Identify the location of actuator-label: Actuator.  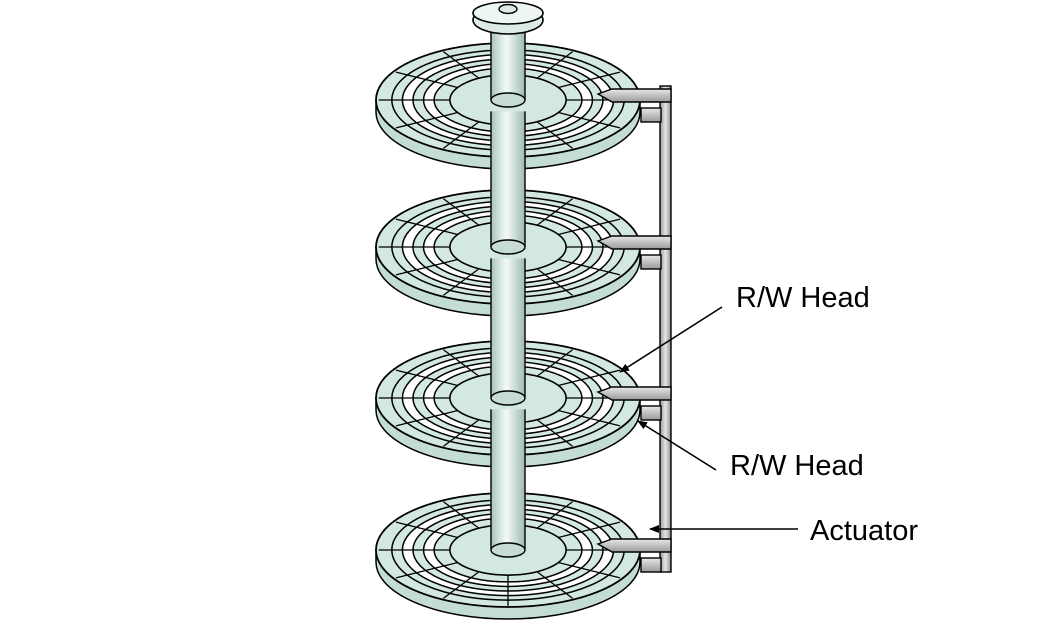
(864, 531).